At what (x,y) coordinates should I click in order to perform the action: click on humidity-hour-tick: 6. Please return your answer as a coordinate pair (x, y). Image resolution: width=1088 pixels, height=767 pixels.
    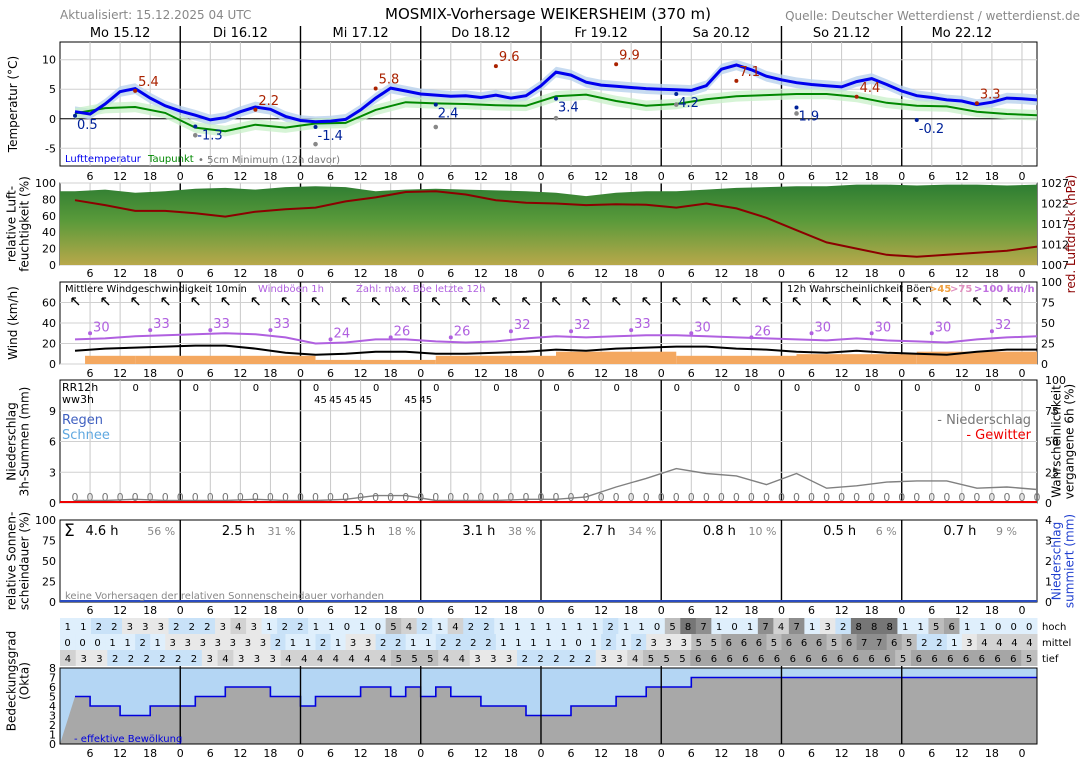
    Looking at the image, I should click on (330, 273).